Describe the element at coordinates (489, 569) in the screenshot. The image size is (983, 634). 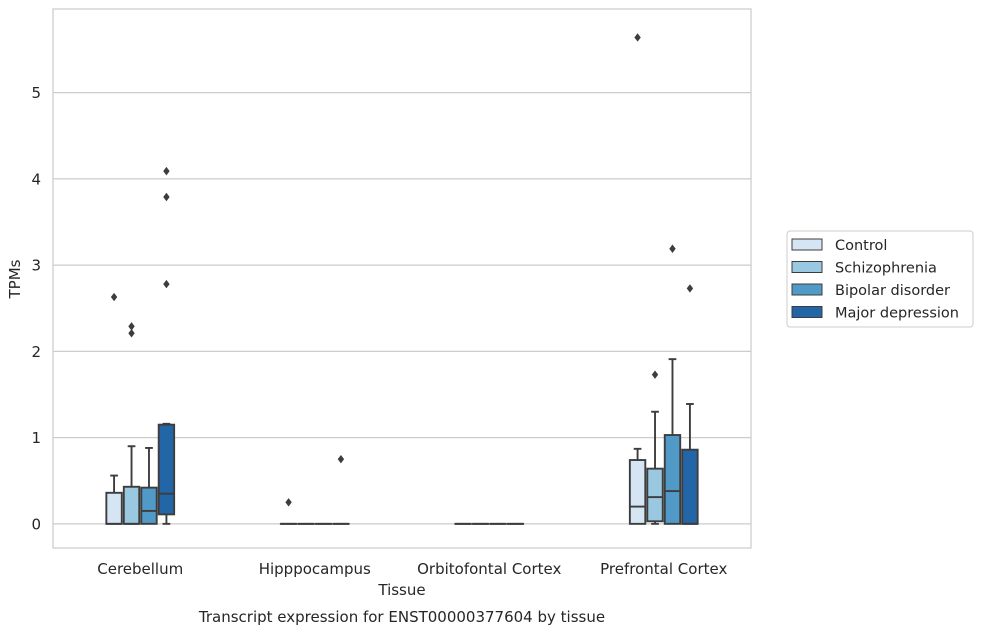
I see `x-tick-label: Orbitofontal Cortex` at that location.